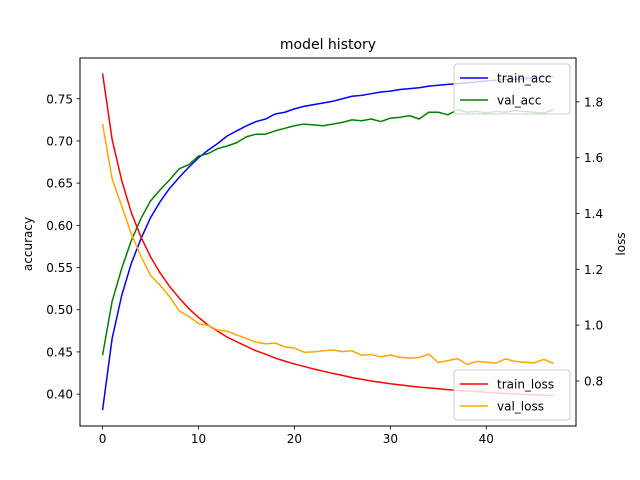  I want to click on y-right-tick-label: 1.0, so click(593, 326).